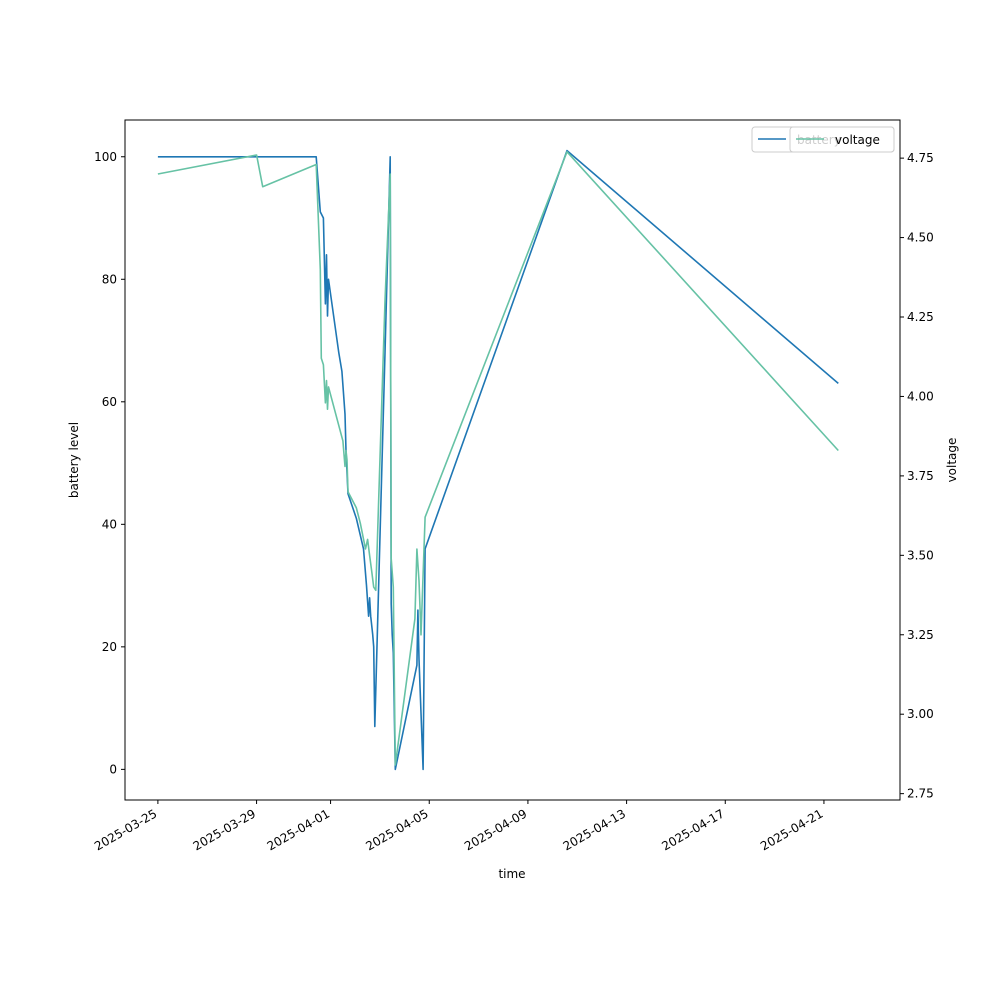 Image resolution: width=1000 pixels, height=1000 pixels. I want to click on y-tick-label: 80, so click(109, 279).